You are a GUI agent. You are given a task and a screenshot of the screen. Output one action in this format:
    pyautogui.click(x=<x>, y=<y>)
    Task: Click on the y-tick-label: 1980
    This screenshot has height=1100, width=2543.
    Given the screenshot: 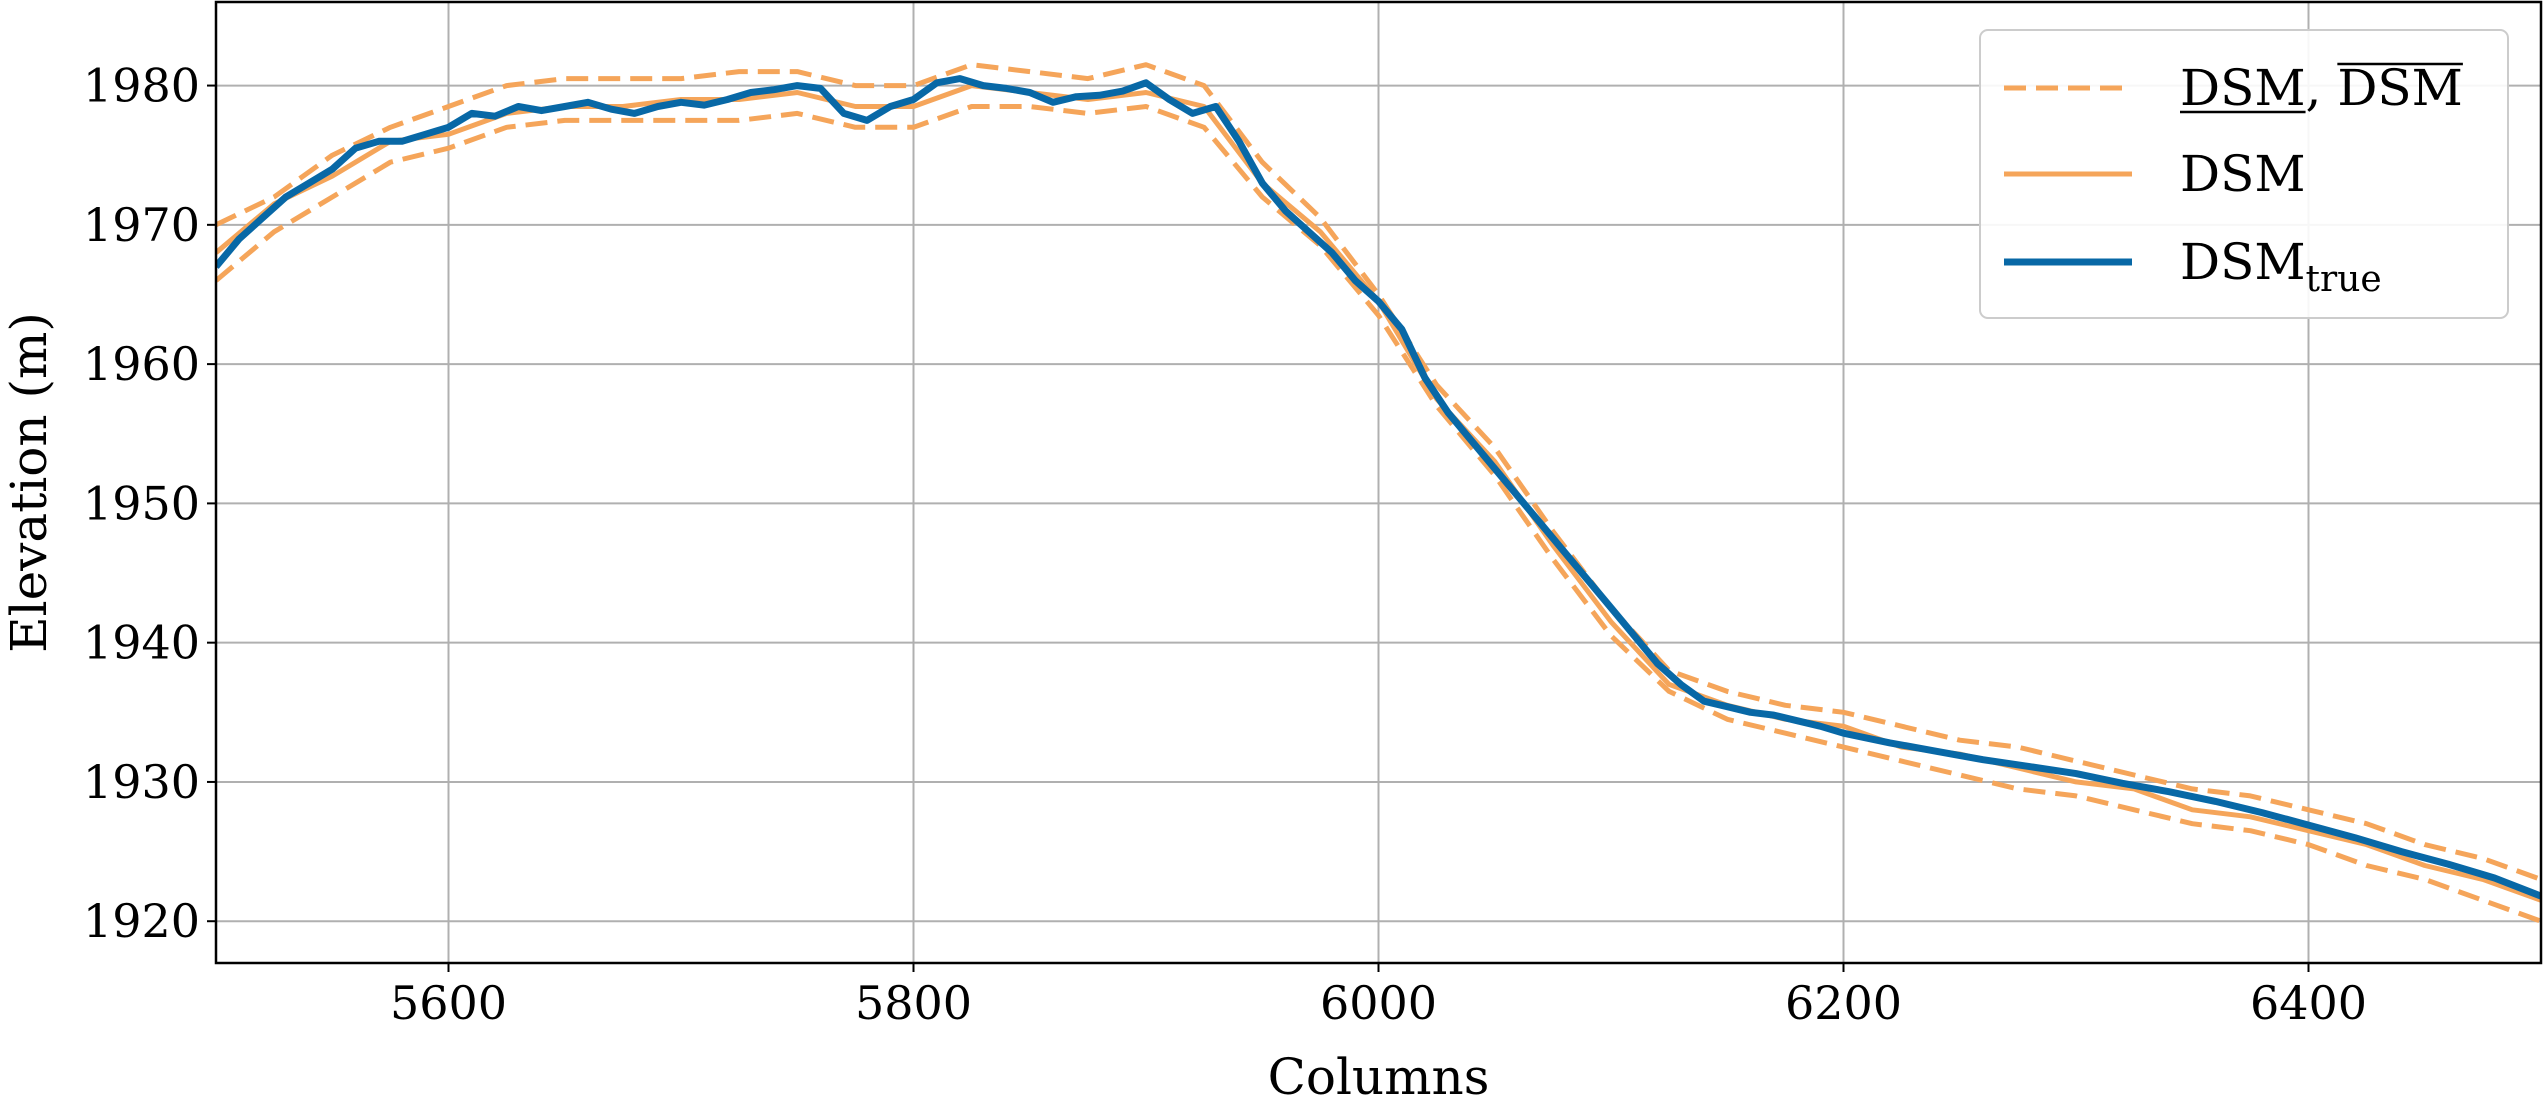 What is the action you would take?
    pyautogui.click(x=141, y=86)
    